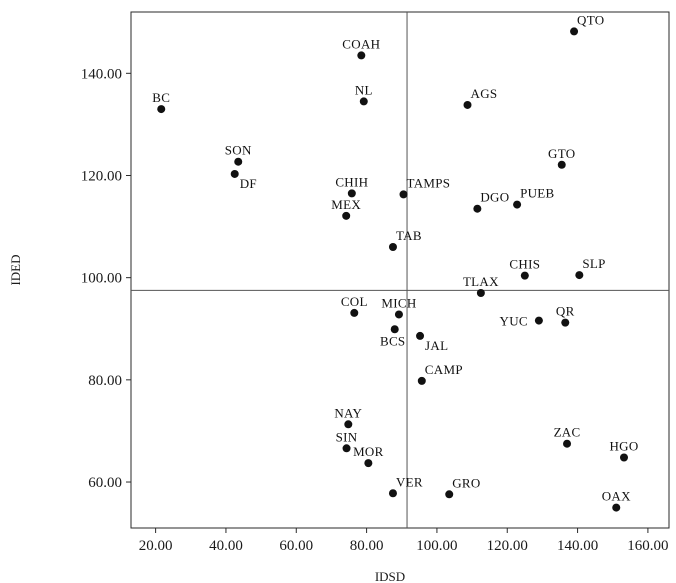  I want to click on point-label: MEX, so click(346, 204).